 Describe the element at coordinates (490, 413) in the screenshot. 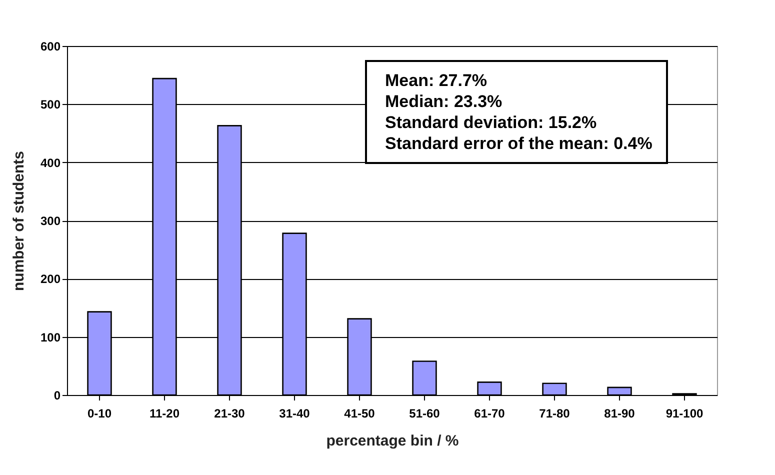

I see `x-tick-label: 61-70` at that location.